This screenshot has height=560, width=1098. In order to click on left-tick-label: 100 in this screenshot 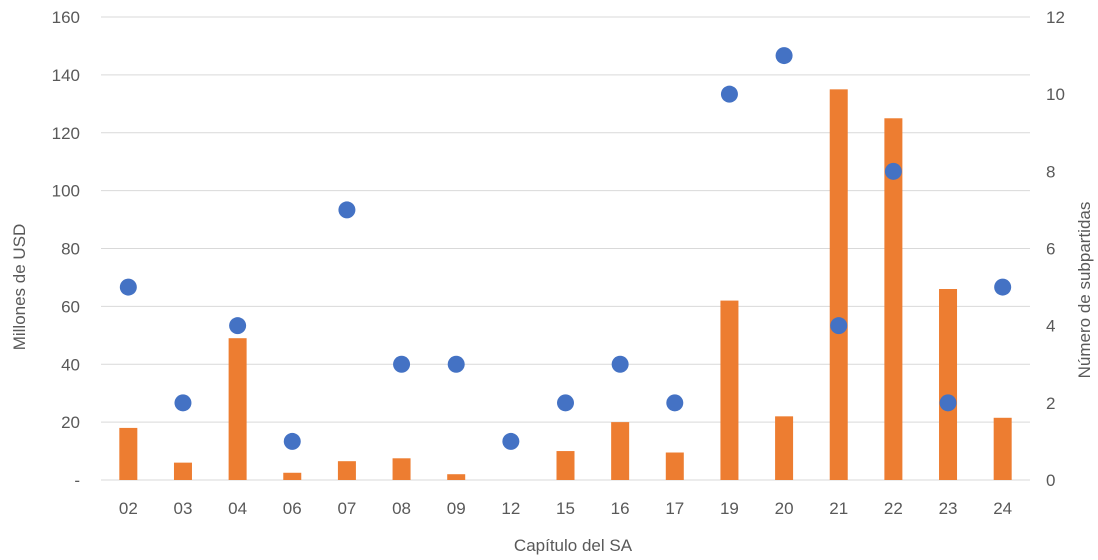, I will do `click(66, 191)`.